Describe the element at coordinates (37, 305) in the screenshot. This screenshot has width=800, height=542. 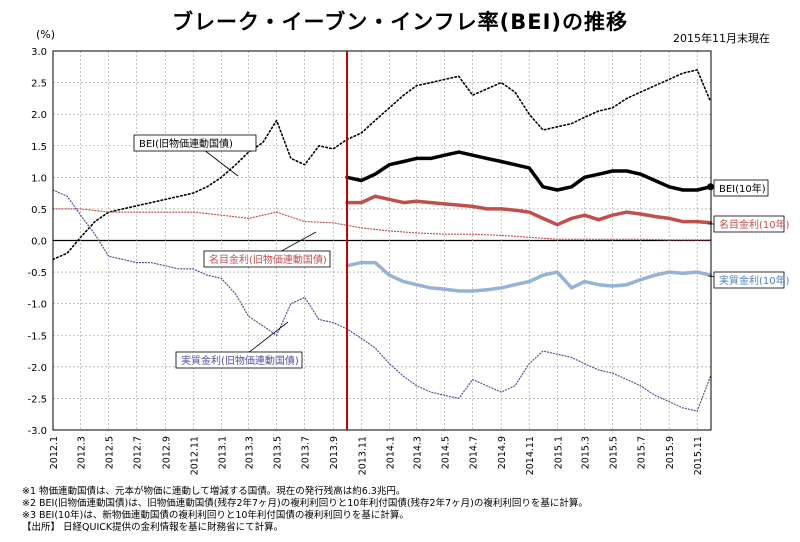
I see `y-tick-label: -1.0` at that location.